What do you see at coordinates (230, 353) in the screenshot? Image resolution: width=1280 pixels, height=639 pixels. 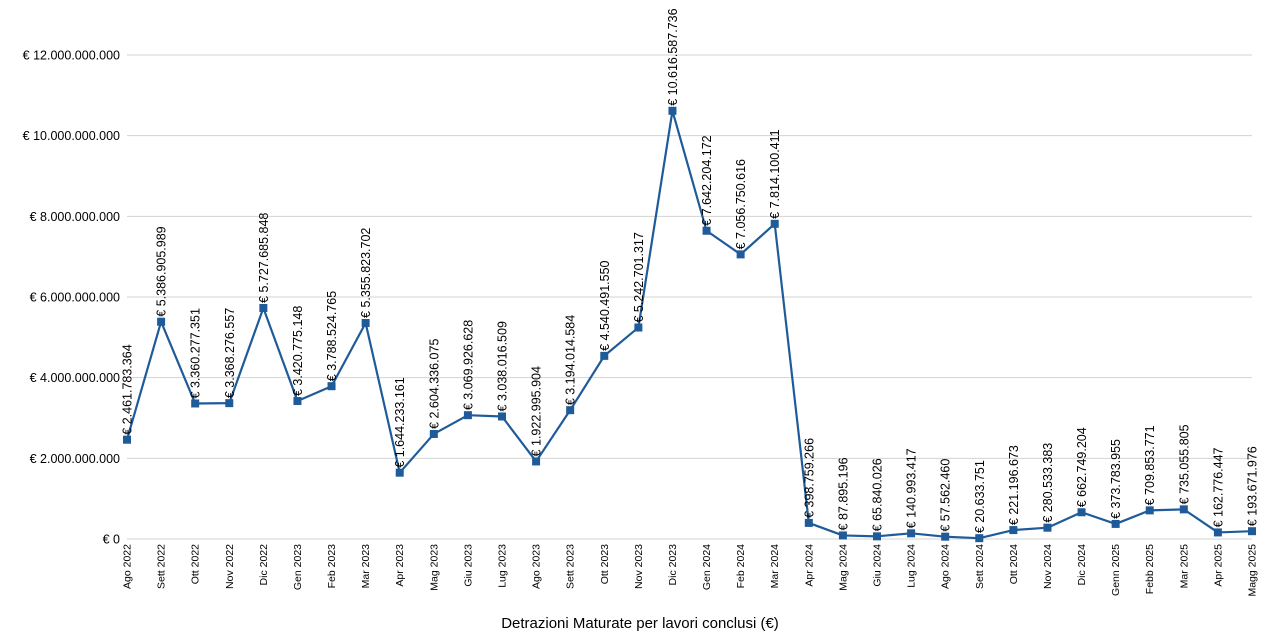 I see `data-label: € 3.368.276.557` at bounding box center [230, 353].